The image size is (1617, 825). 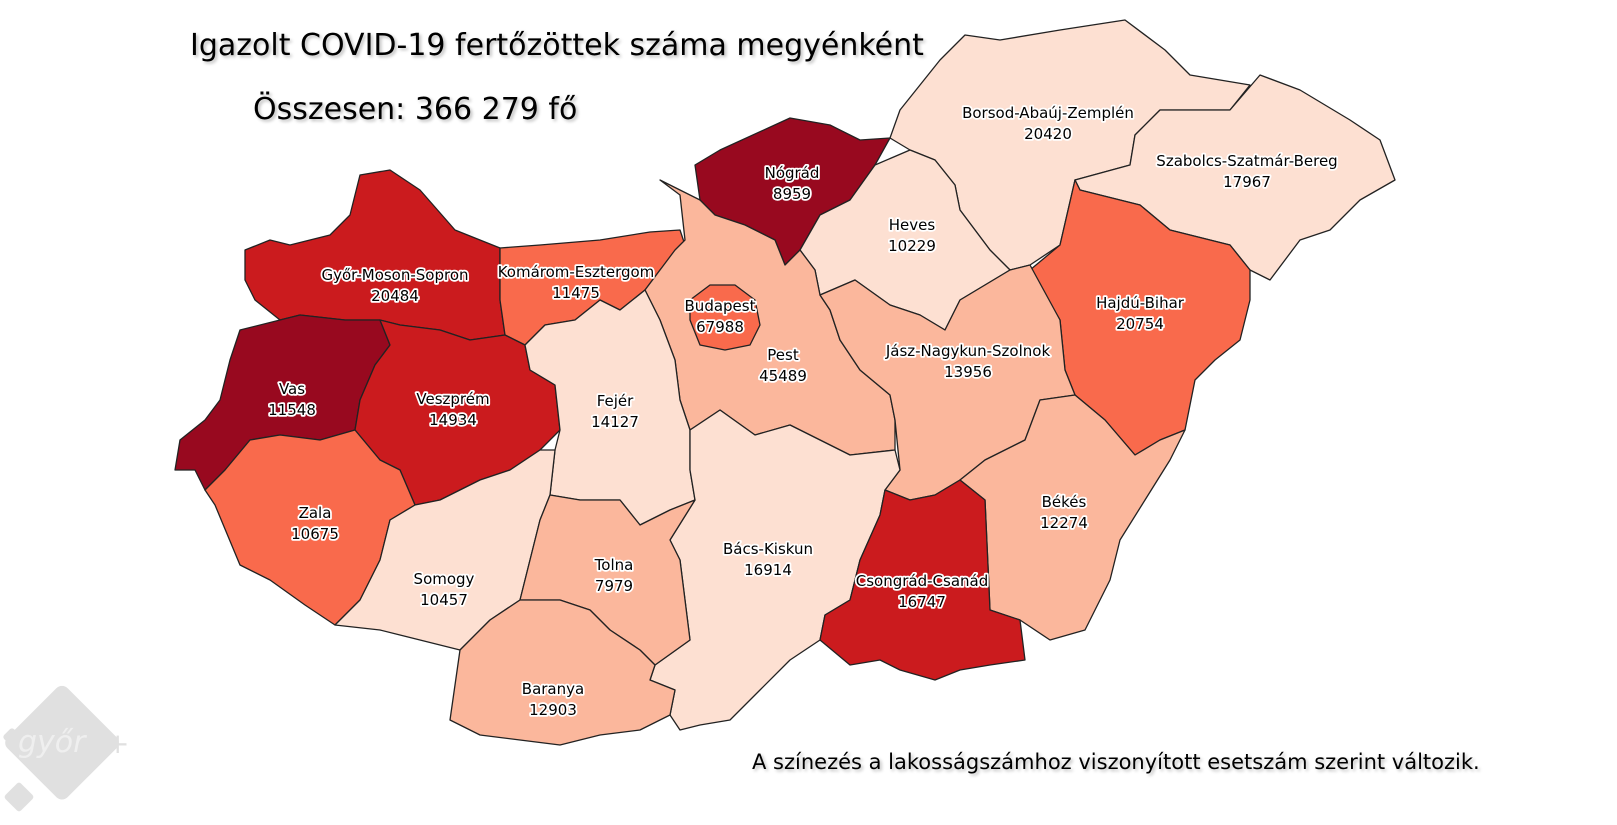 I want to click on county-name-label: Vas, so click(x=292, y=389).